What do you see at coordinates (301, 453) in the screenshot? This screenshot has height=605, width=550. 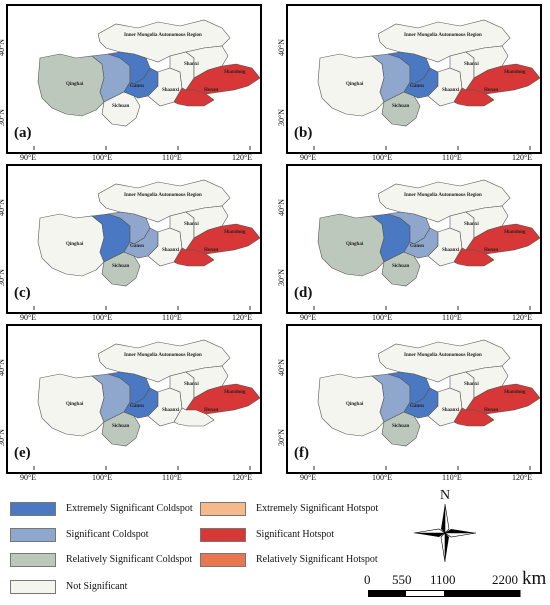 I see `panel-label: (f)` at bounding box center [301, 453].